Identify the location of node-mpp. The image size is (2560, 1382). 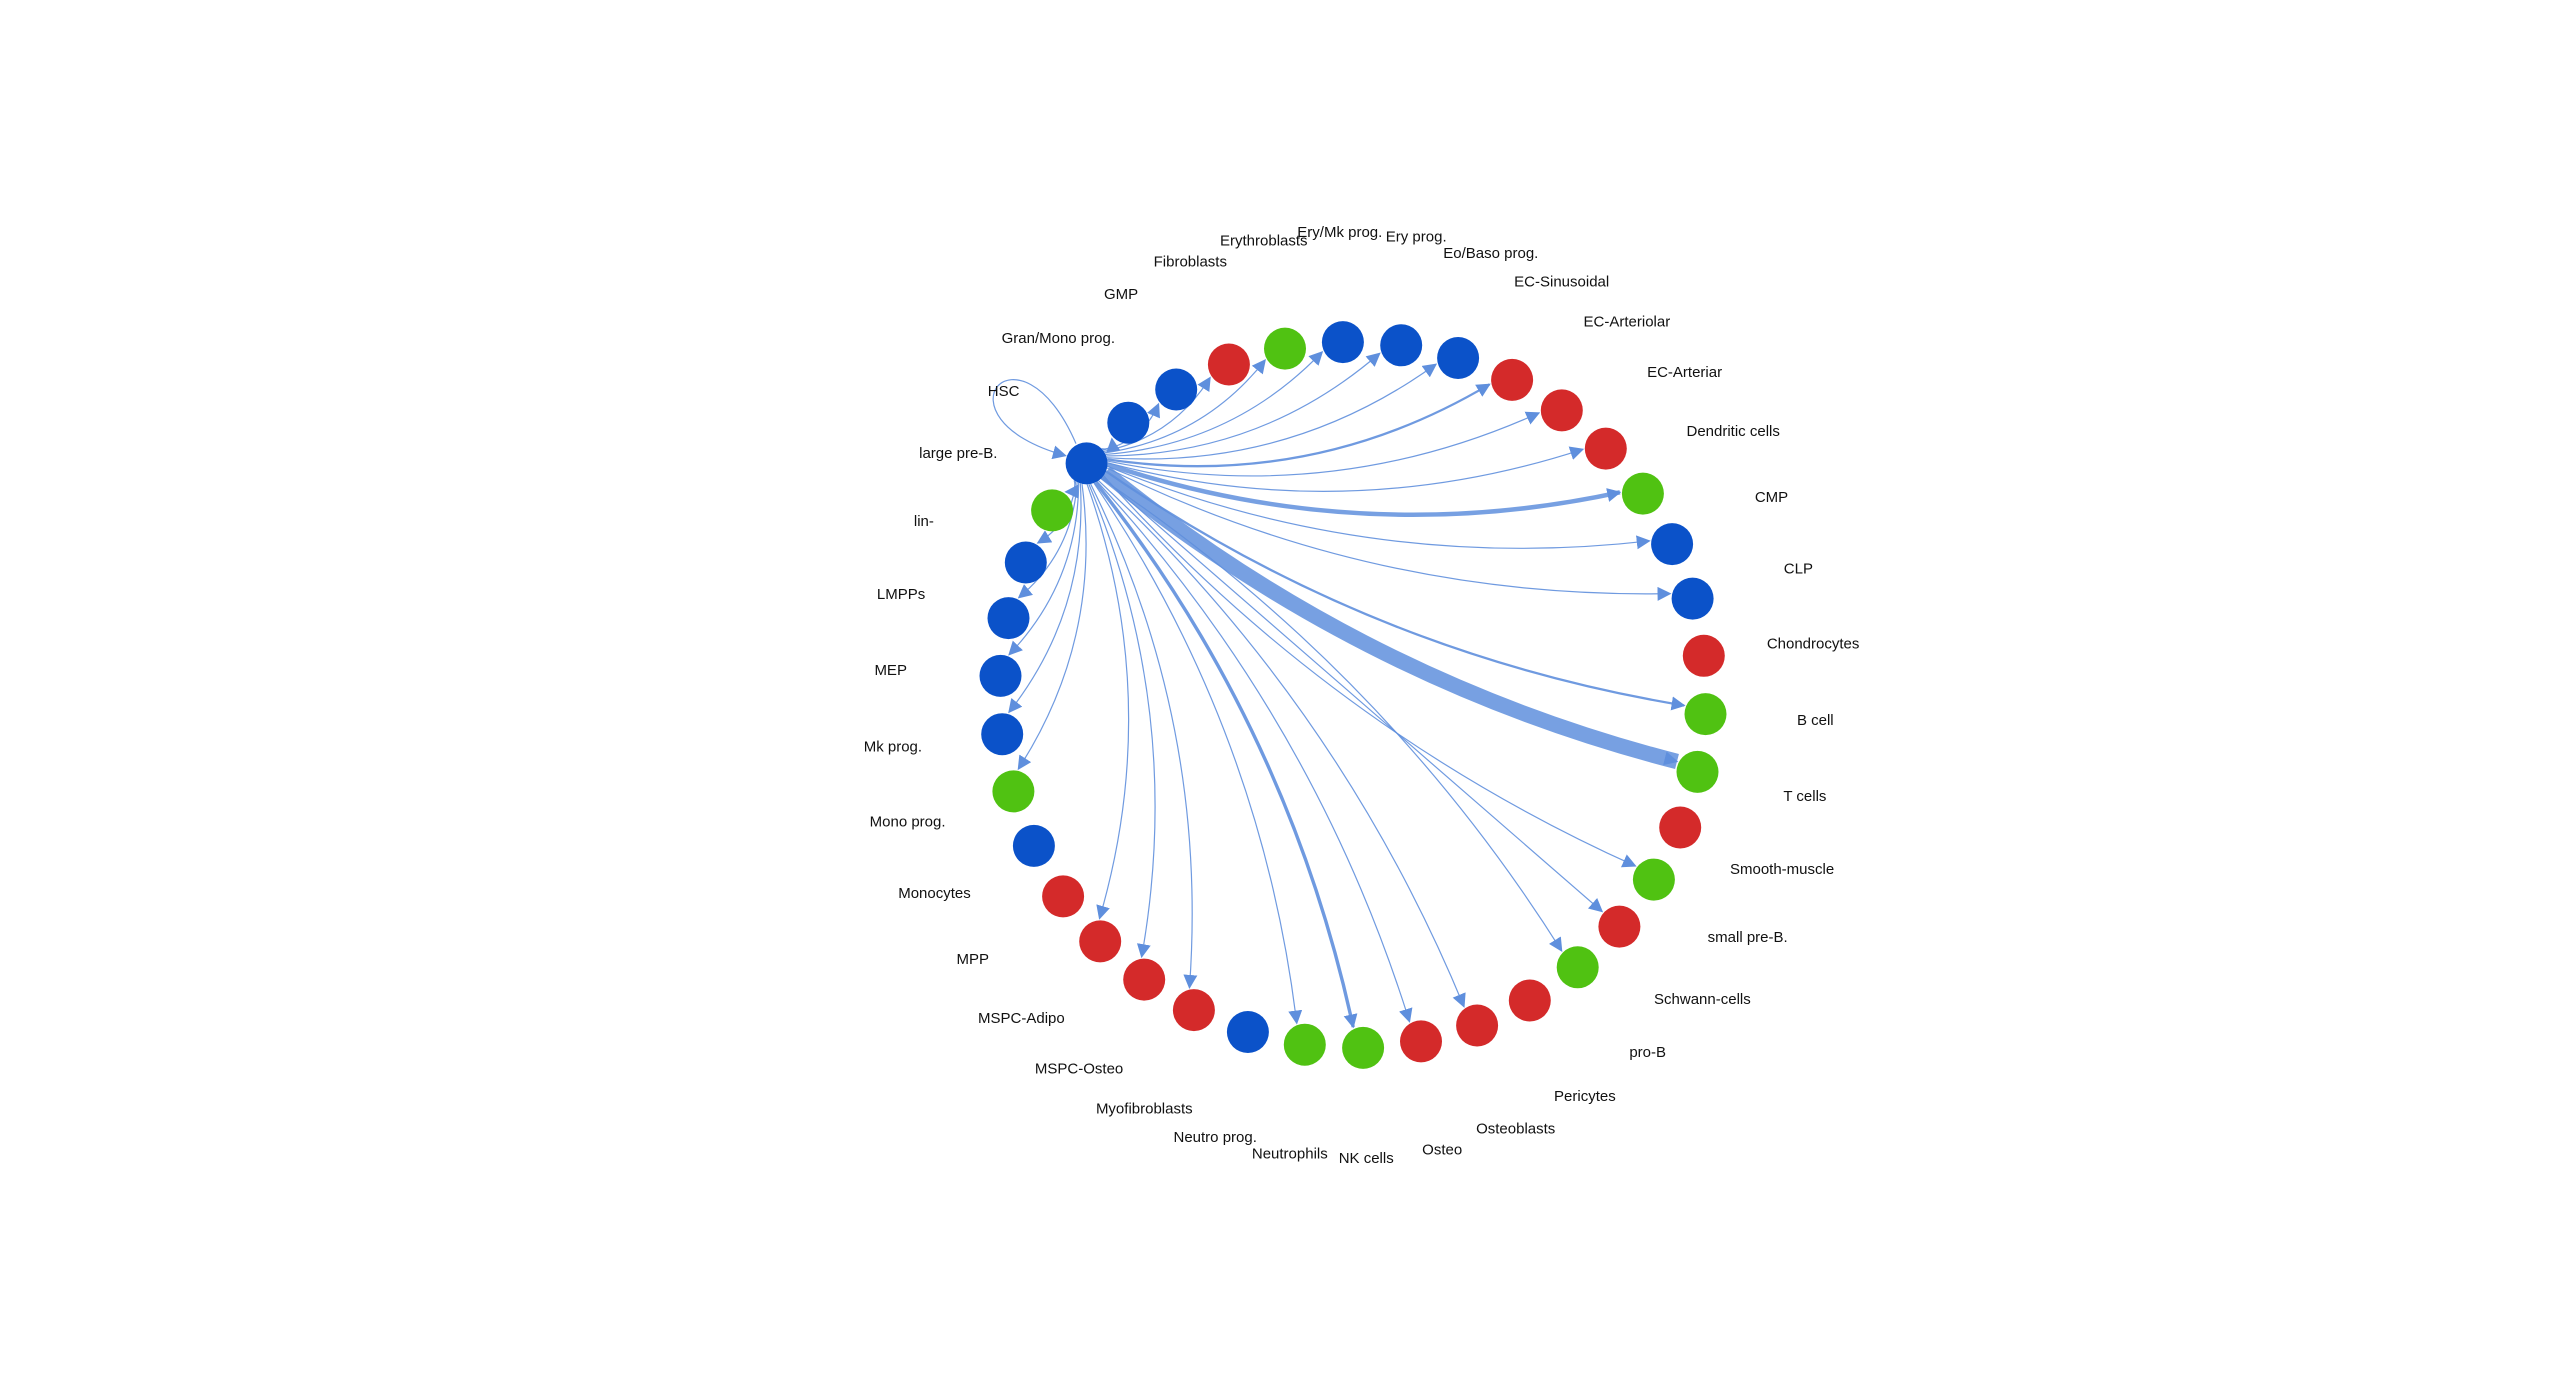
(1063, 896).